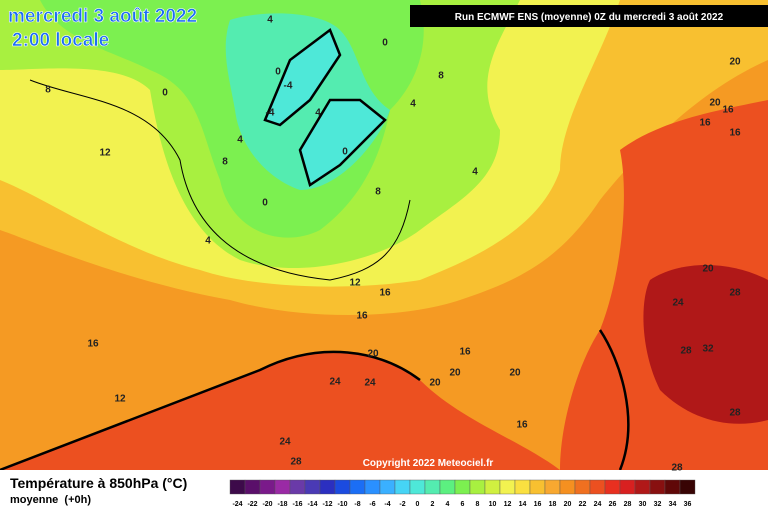  Describe the element at coordinates (282, 504) in the screenshot. I see `legend-tick-label: -18` at that location.